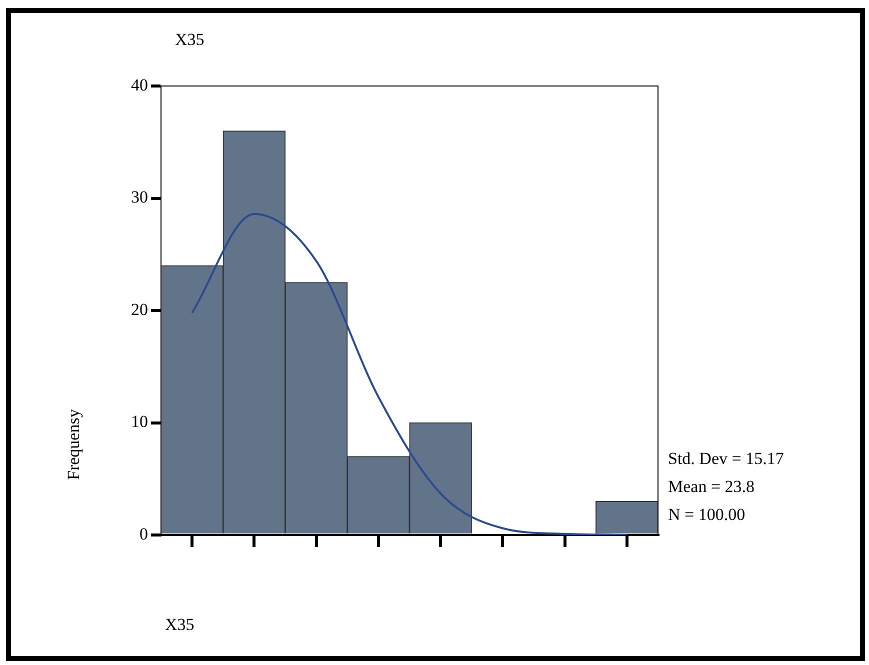 Image resolution: width=869 pixels, height=665 pixels. Describe the element at coordinates (712, 487) in the screenshot. I see `text: Mean = 23.8` at that location.